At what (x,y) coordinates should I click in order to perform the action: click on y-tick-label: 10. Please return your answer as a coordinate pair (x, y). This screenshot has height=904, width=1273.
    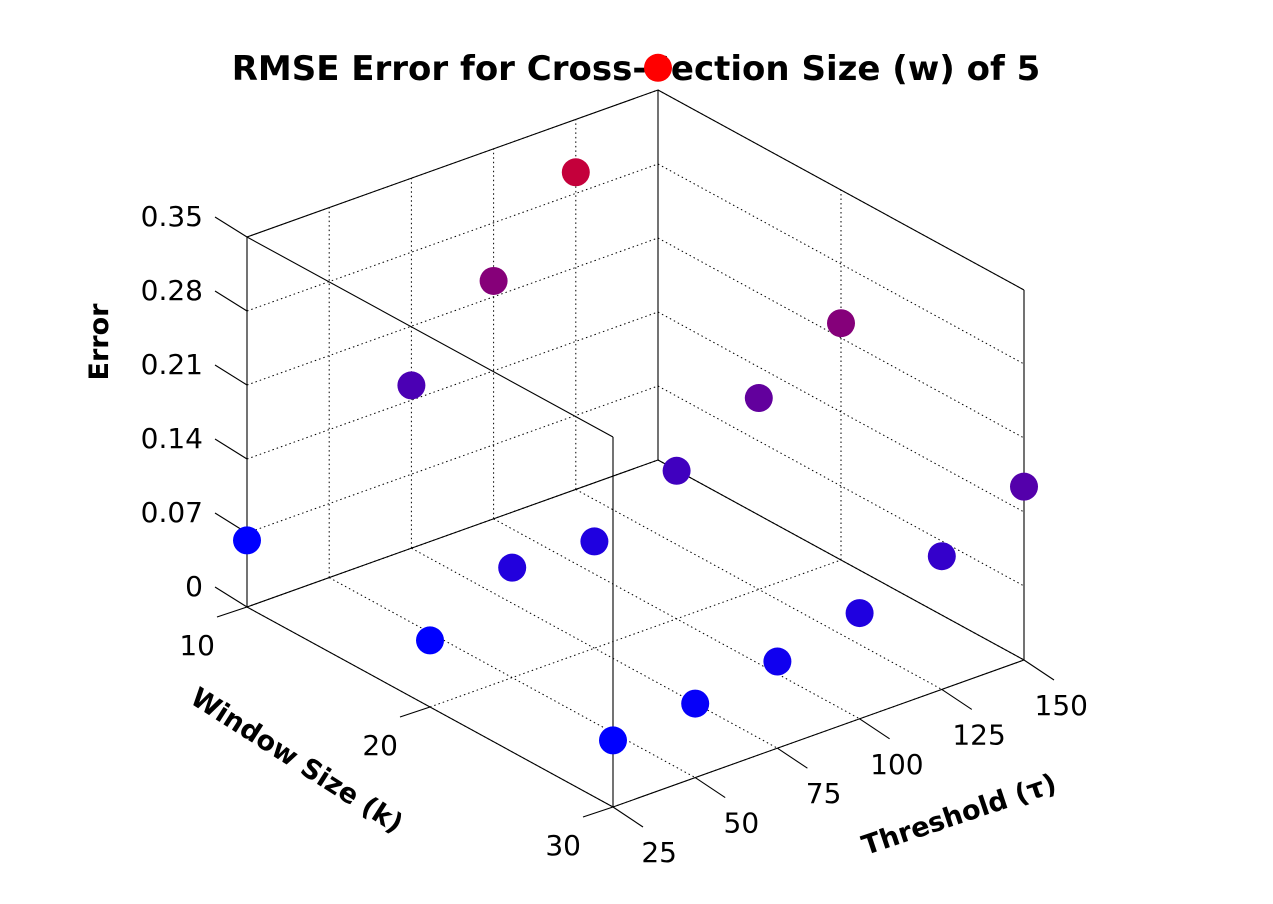
    Looking at the image, I should click on (197, 645).